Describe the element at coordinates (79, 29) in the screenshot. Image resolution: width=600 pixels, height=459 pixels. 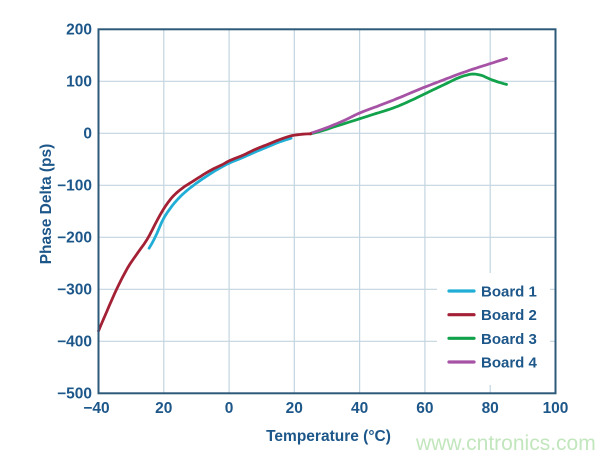
I see `svg-text: 200` at that location.